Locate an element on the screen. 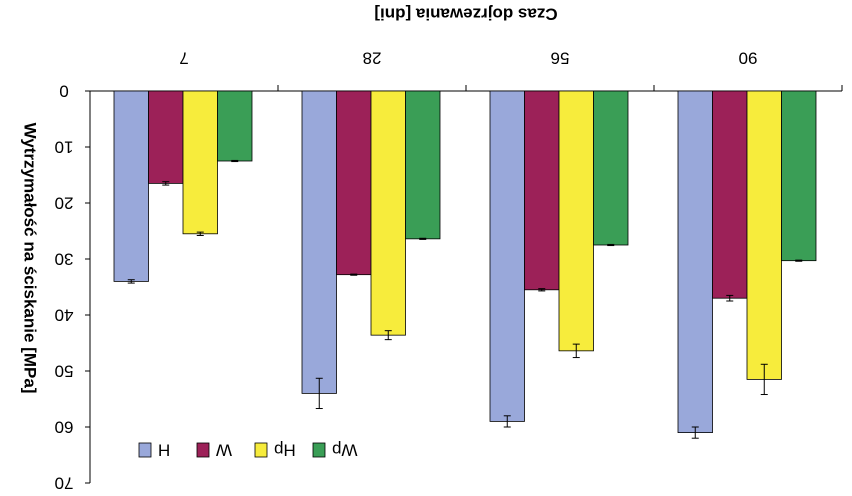 This screenshot has width=852, height=496. y-tick-label: 10 is located at coordinates (64, 147).